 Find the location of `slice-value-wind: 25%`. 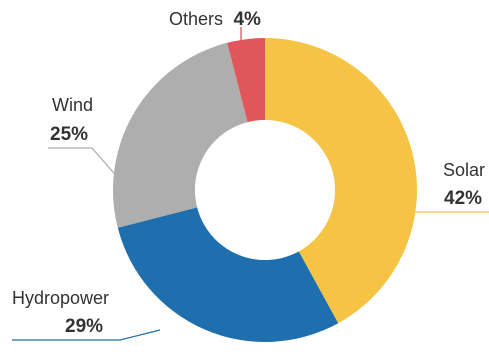

slice-value-wind: 25% is located at coordinates (69, 134).